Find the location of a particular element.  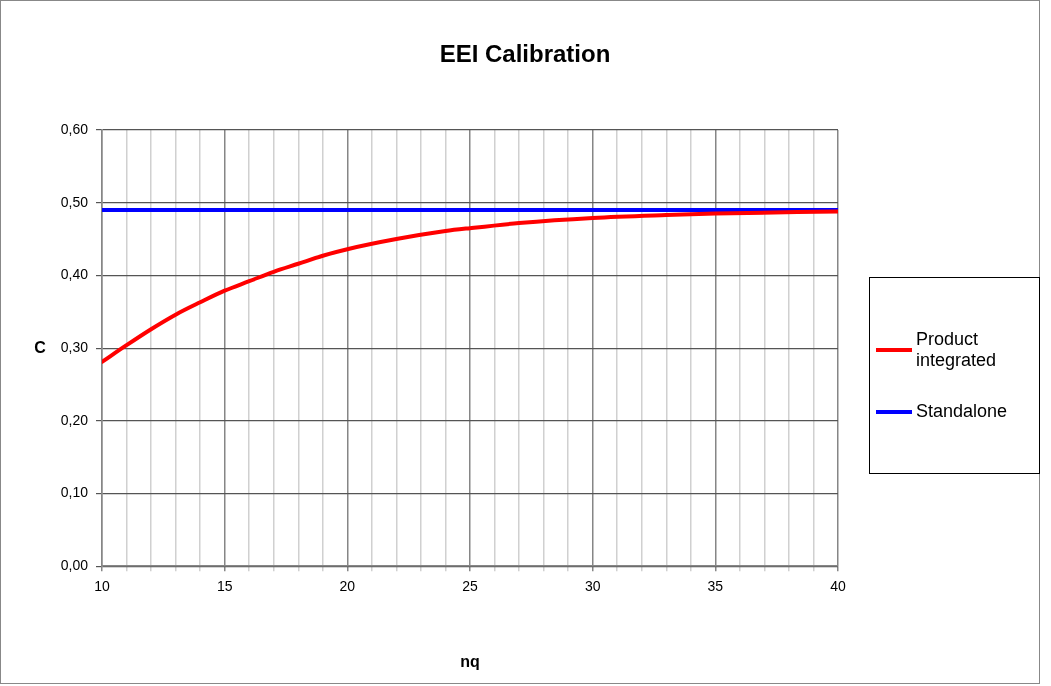

x-tick-label: 20 is located at coordinates (347, 586).